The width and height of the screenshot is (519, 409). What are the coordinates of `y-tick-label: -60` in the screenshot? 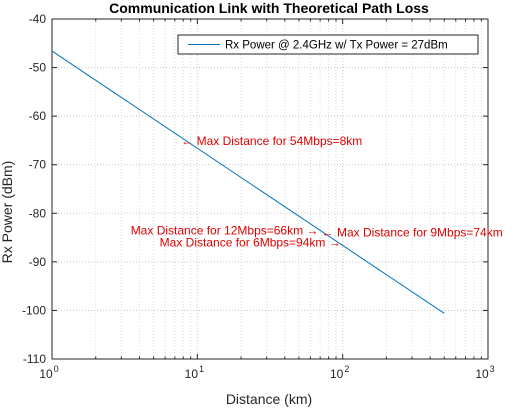 It's located at (38, 116).